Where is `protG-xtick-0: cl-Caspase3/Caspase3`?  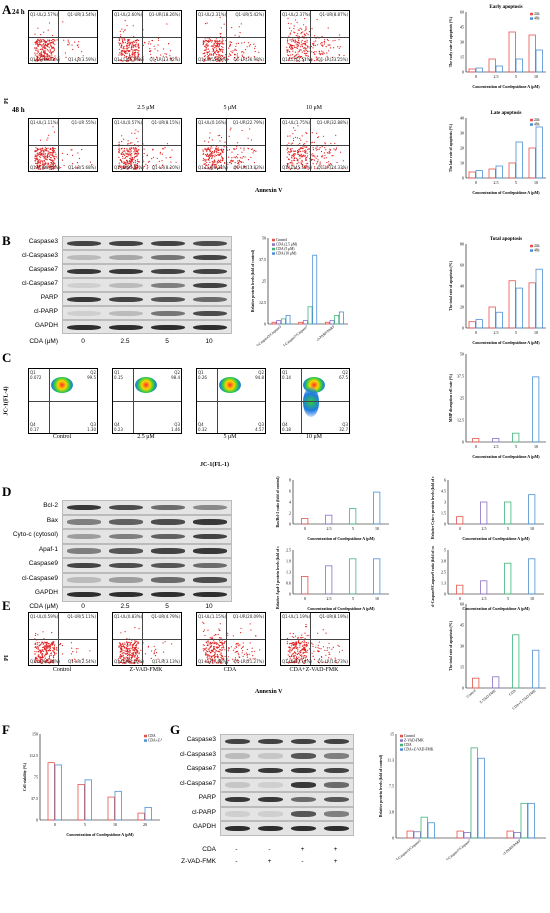
protG-xtick-0: cl-Caspase3/Caspase3 is located at coordinates (408, 849).